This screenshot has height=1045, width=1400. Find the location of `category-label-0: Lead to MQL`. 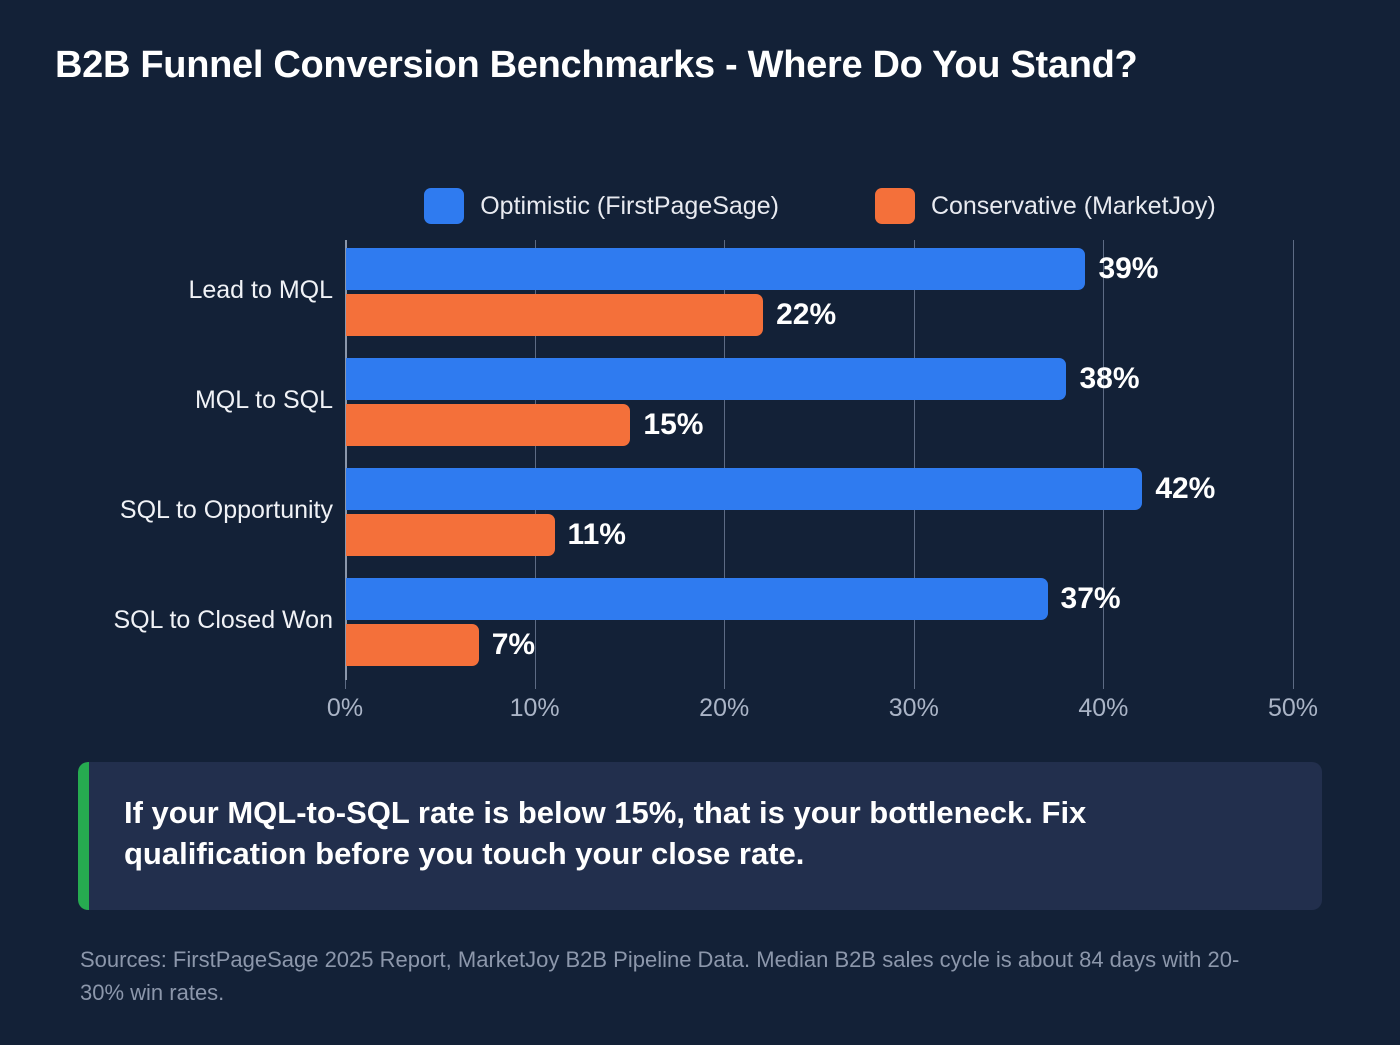

category-label-0: Lead to MQL is located at coordinates (260, 290).